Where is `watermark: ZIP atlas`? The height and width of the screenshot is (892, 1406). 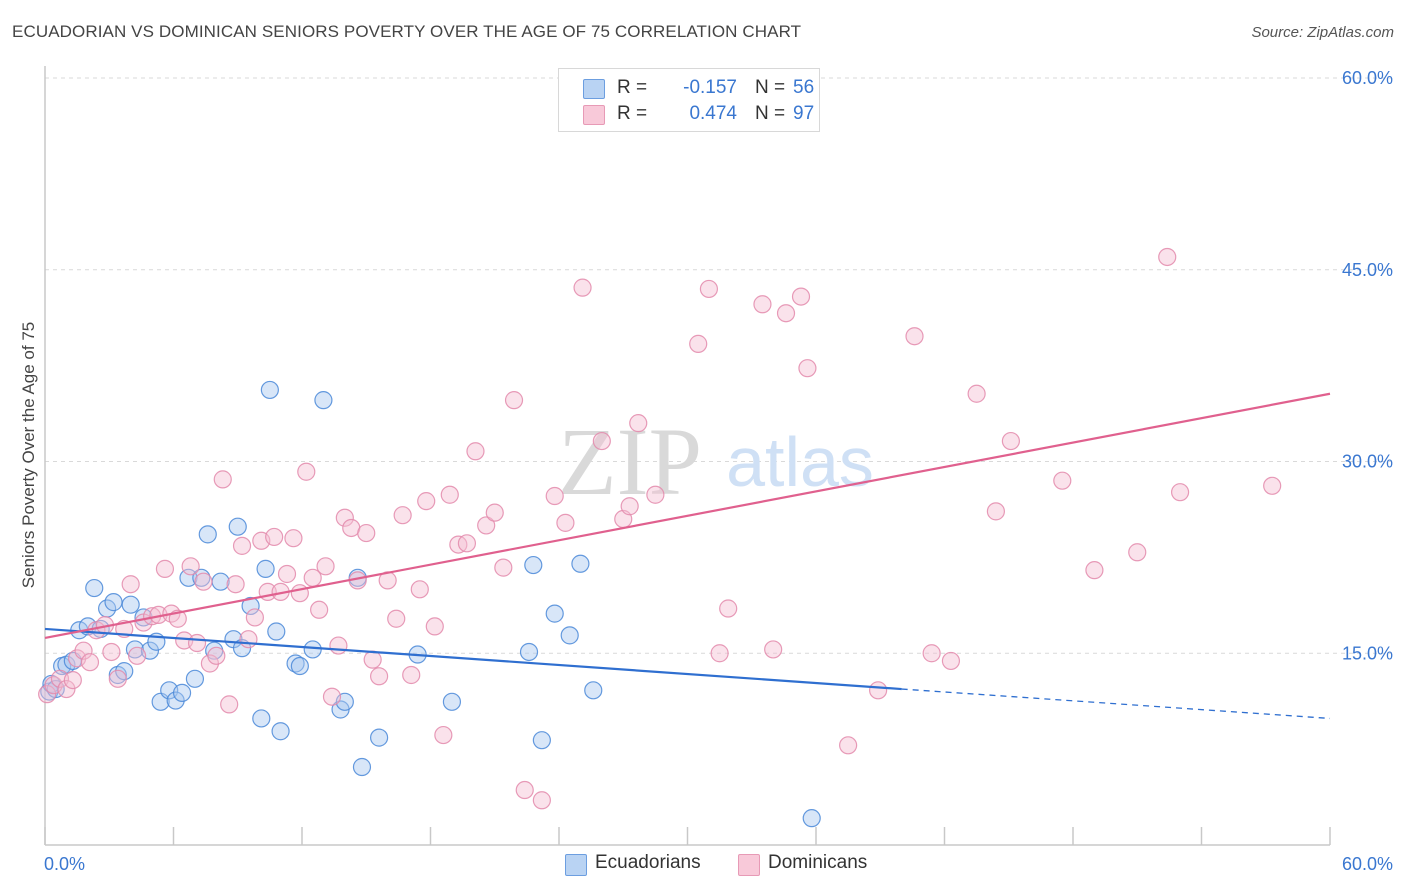 watermark: ZIP atlas is located at coordinates (716, 461).